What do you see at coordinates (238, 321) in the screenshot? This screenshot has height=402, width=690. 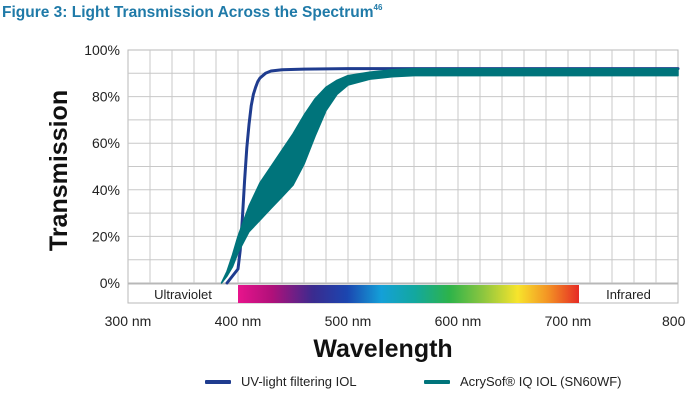 I see `x-tick-label: 400 nm` at bounding box center [238, 321].